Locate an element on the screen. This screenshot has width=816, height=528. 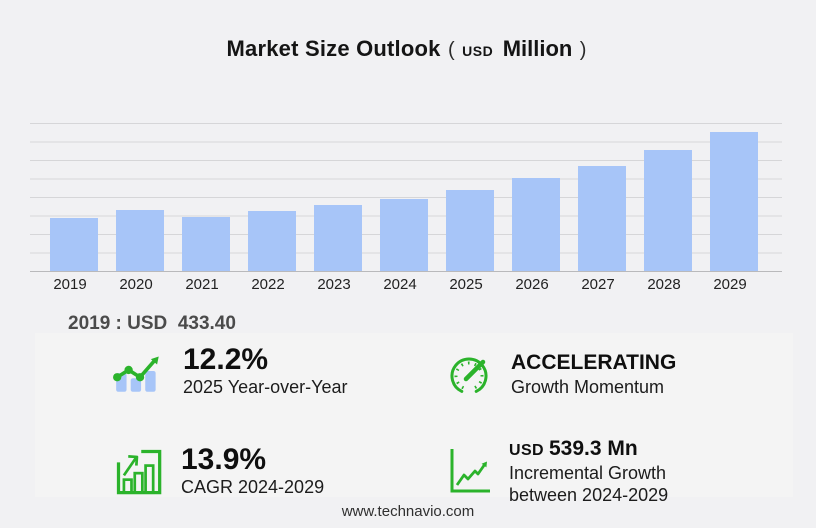
x-tick-2025: 2025 is located at coordinates (466, 284).